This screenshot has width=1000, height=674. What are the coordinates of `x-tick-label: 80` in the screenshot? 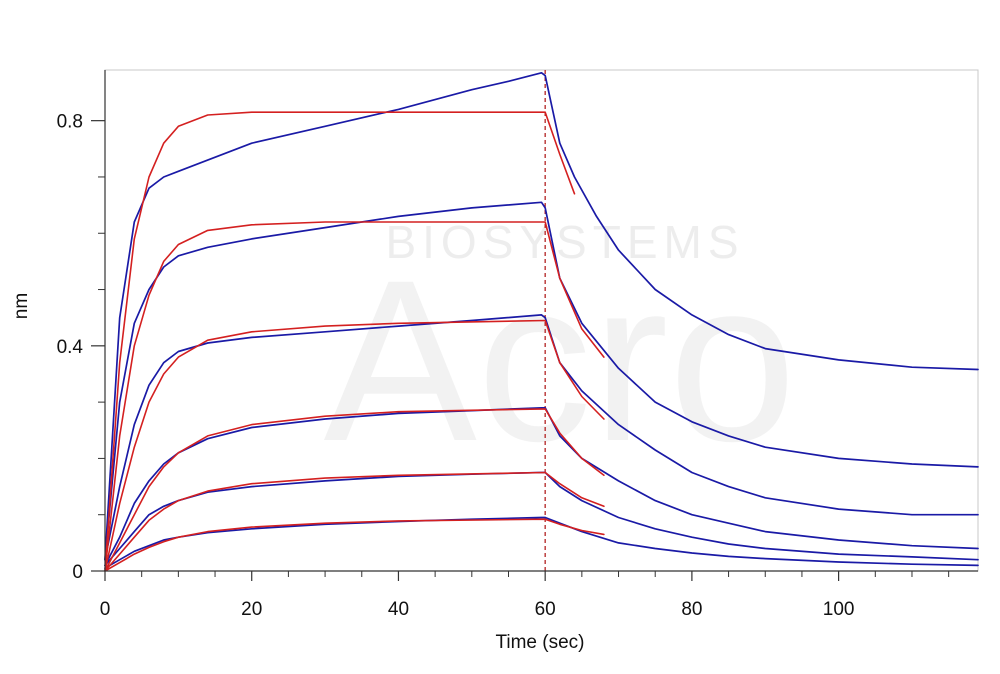 It's located at (691, 609).